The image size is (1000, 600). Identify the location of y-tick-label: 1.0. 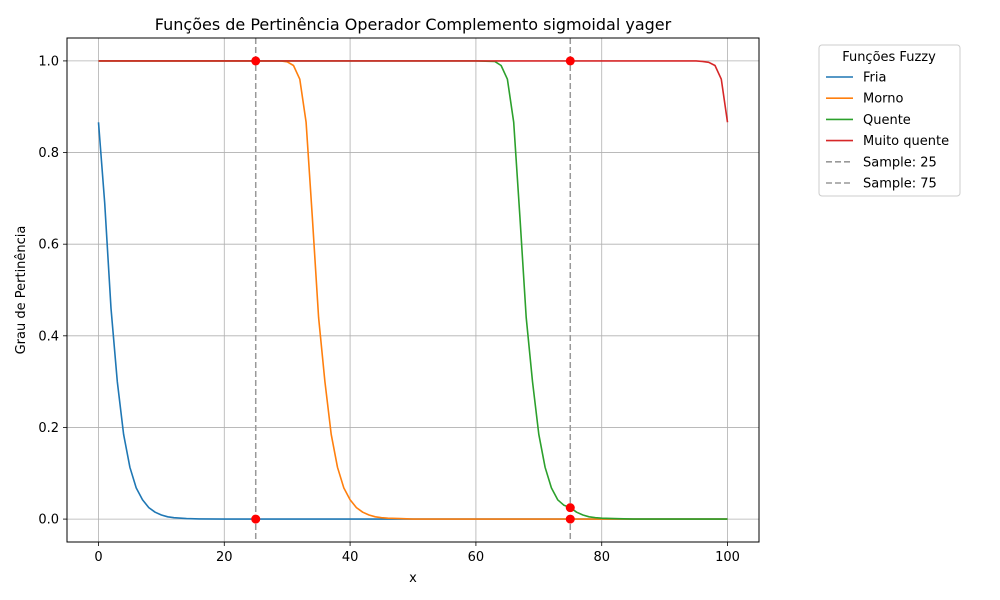
(48, 61).